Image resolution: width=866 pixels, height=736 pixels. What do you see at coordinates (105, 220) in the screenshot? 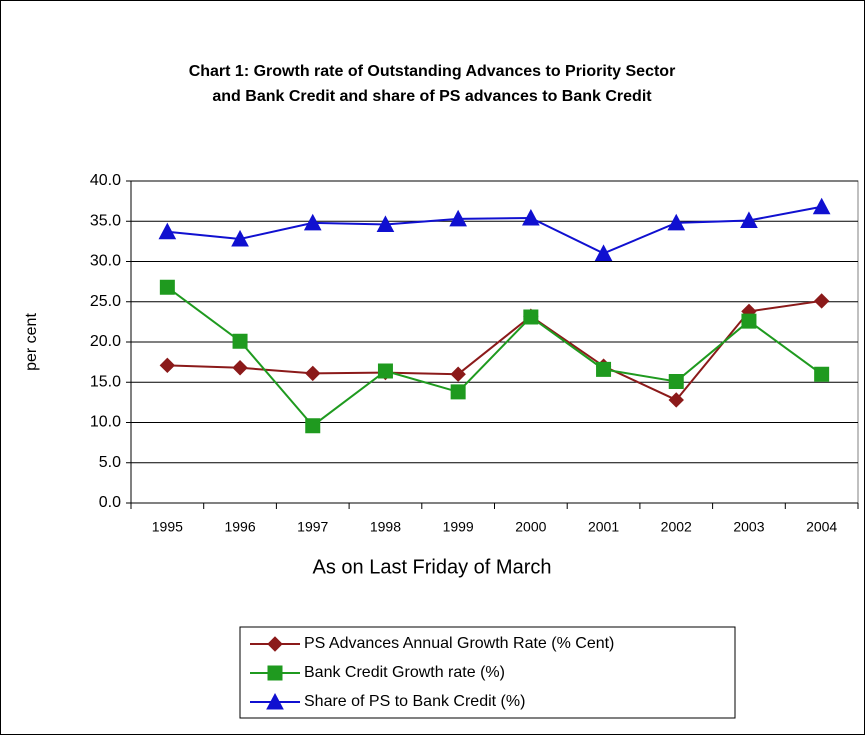
I see `y-tick-label: 35.0` at bounding box center [105, 220].